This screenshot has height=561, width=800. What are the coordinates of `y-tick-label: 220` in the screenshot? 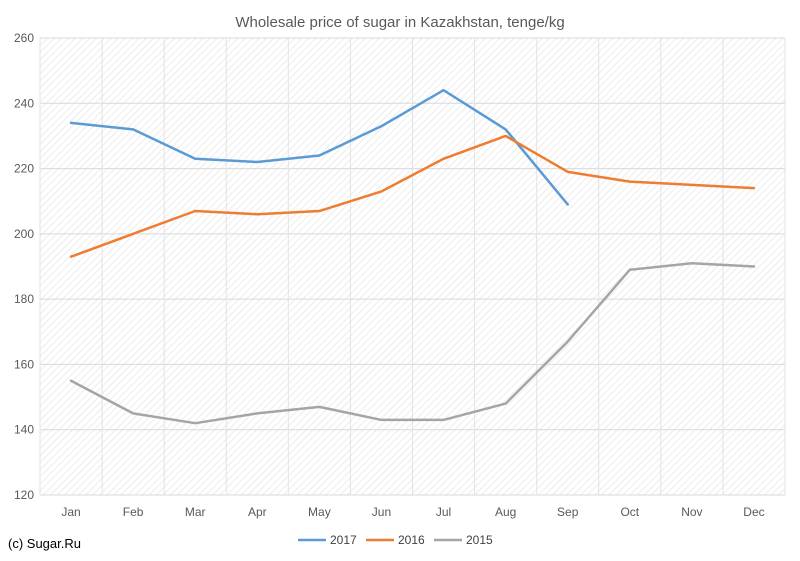 It's located at (24, 169).